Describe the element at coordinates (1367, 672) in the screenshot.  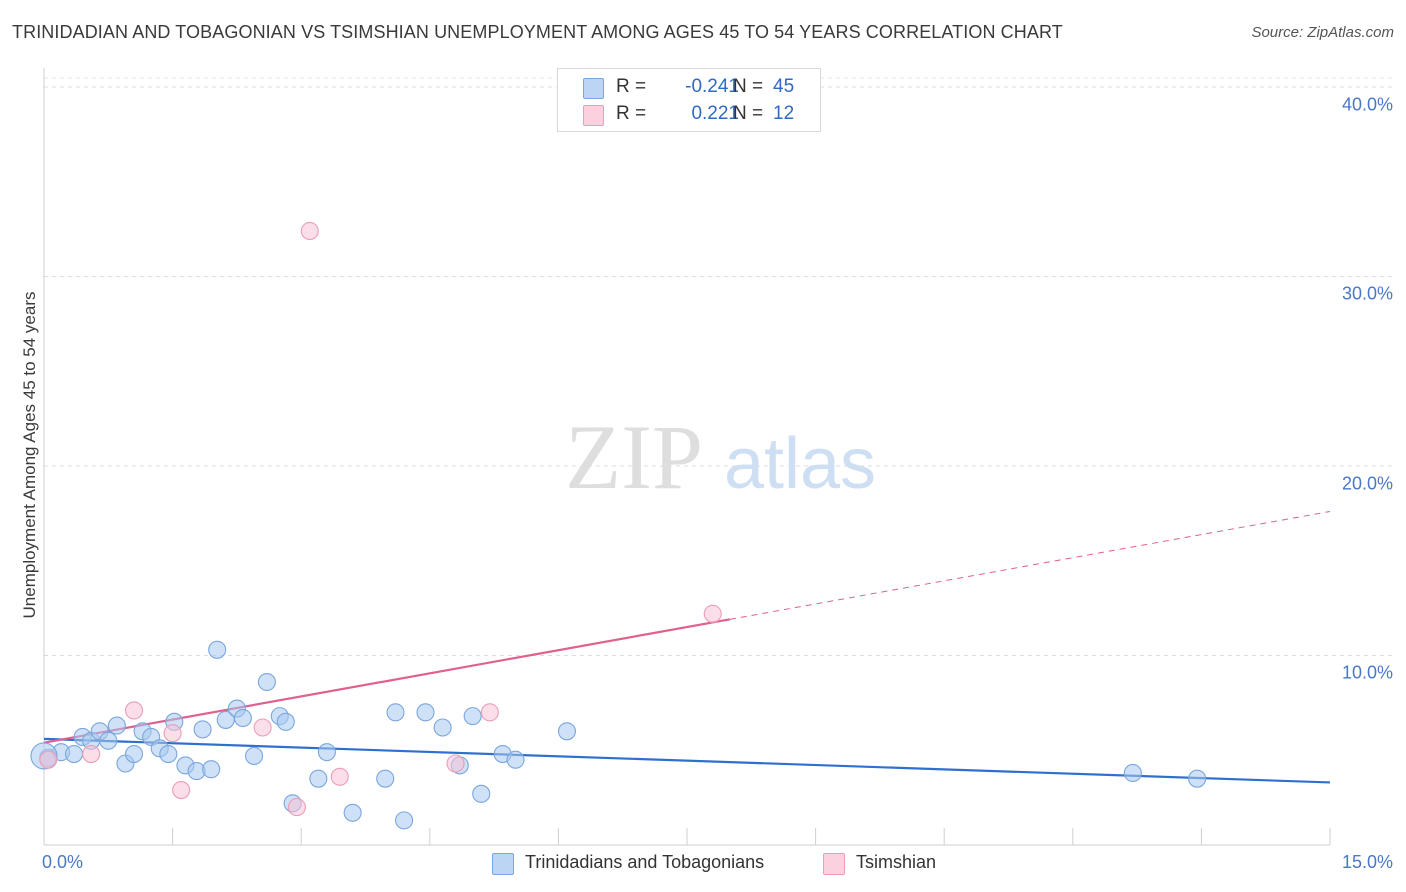
I see `y-tick-label: 10.0%` at that location.